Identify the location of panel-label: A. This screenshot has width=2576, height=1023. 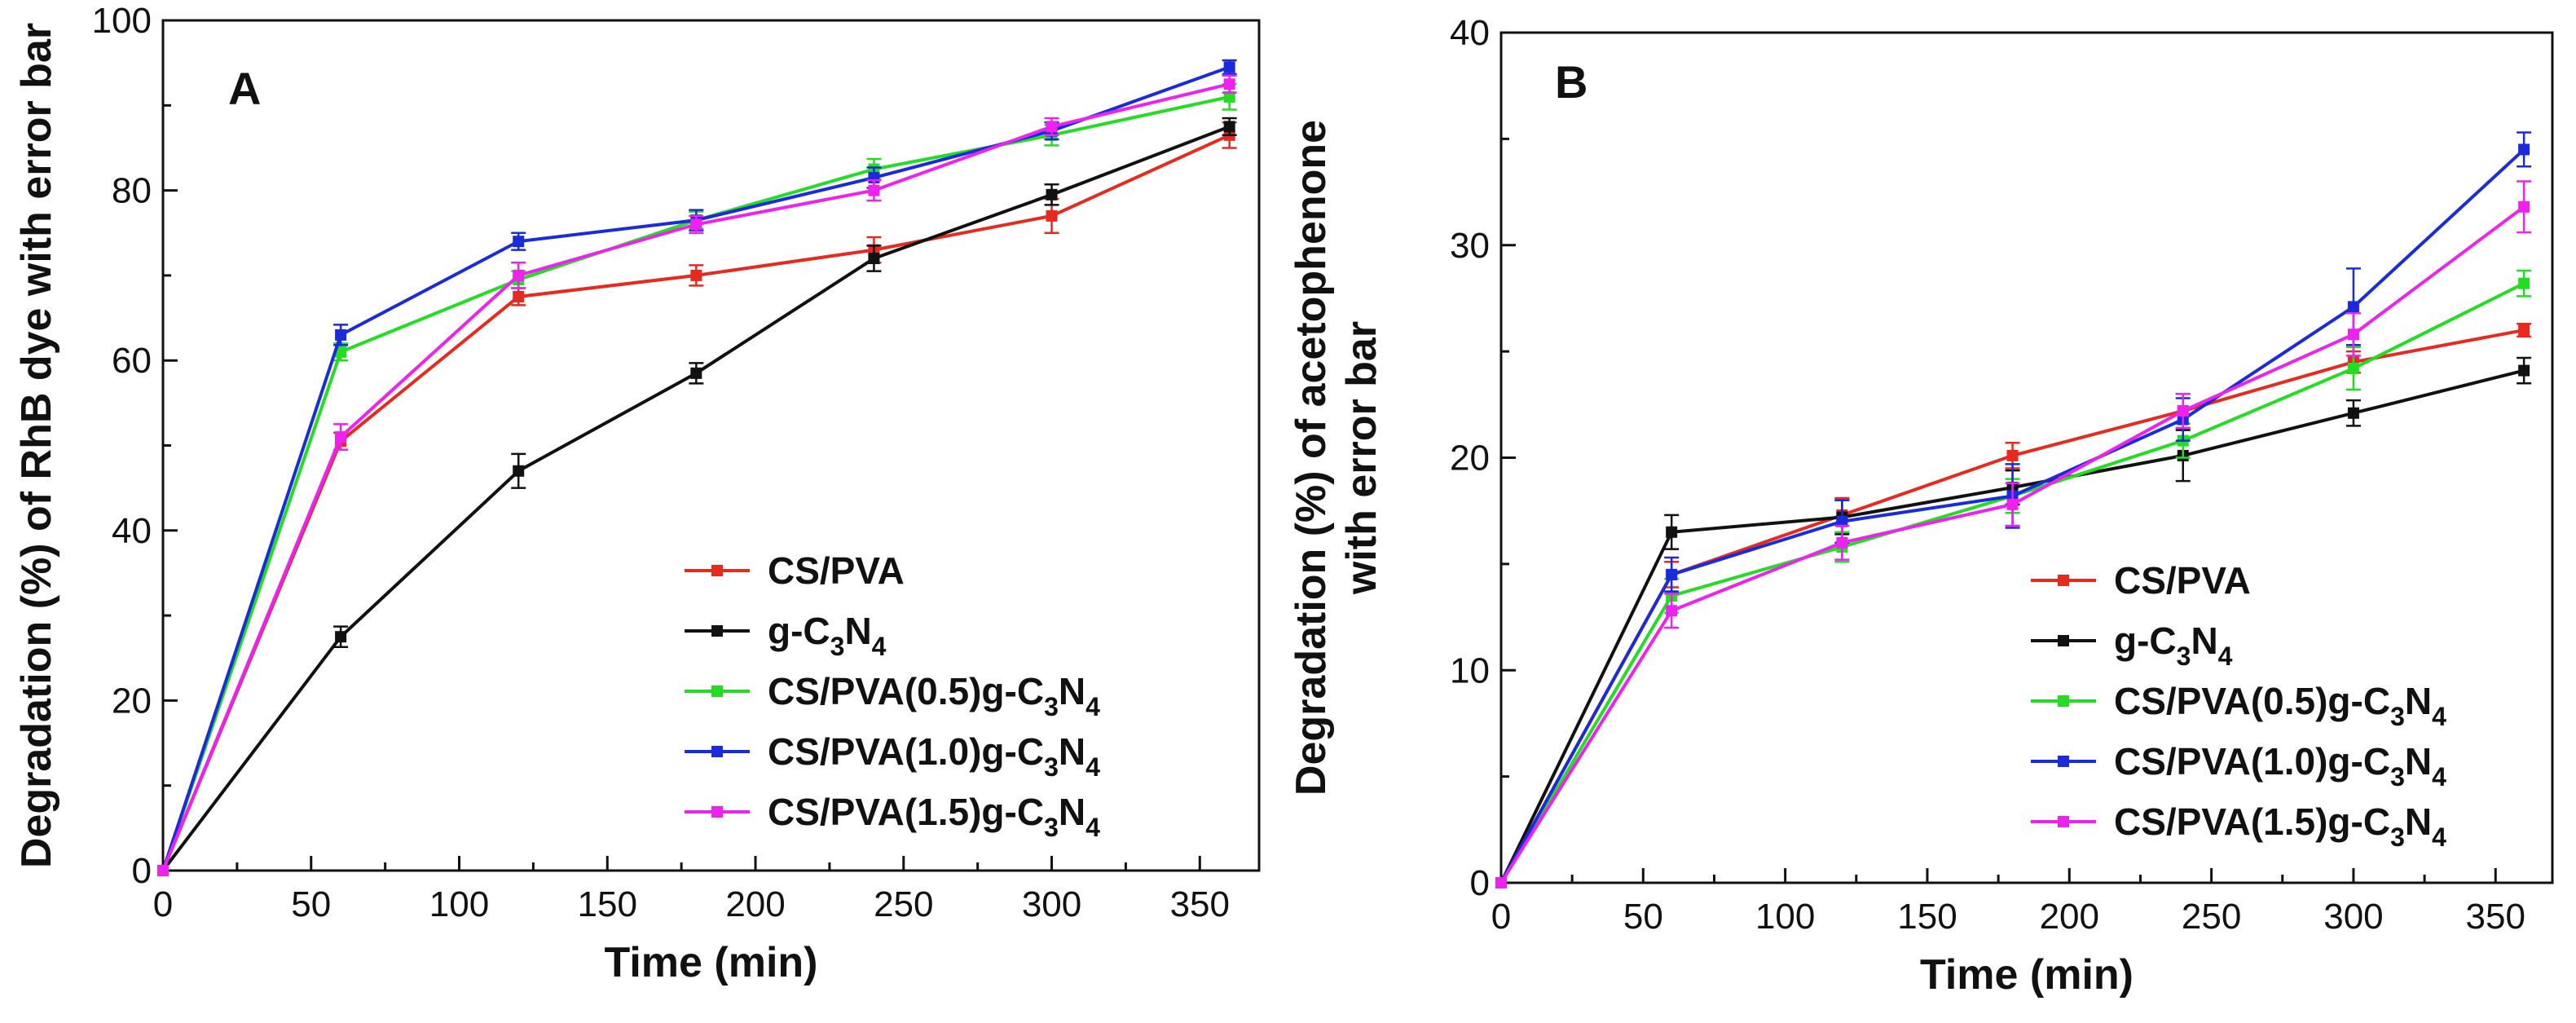
(244, 88).